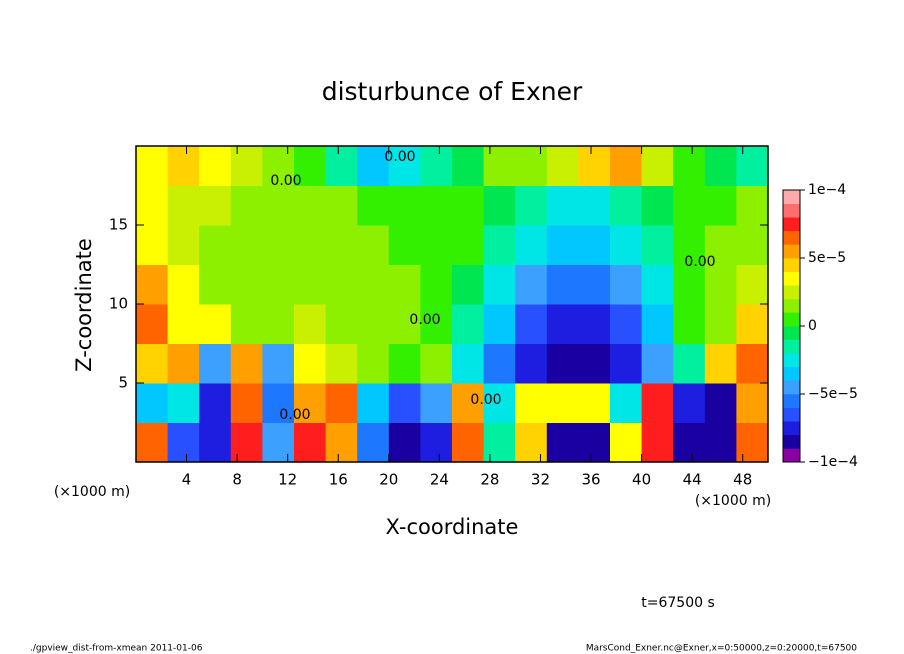 Image resolution: width=904 pixels, height=654 pixels. Describe the element at coordinates (116, 649) in the screenshot. I see `footer-left: ./gpview_dist-from-xmean 2011-01-06` at that location.